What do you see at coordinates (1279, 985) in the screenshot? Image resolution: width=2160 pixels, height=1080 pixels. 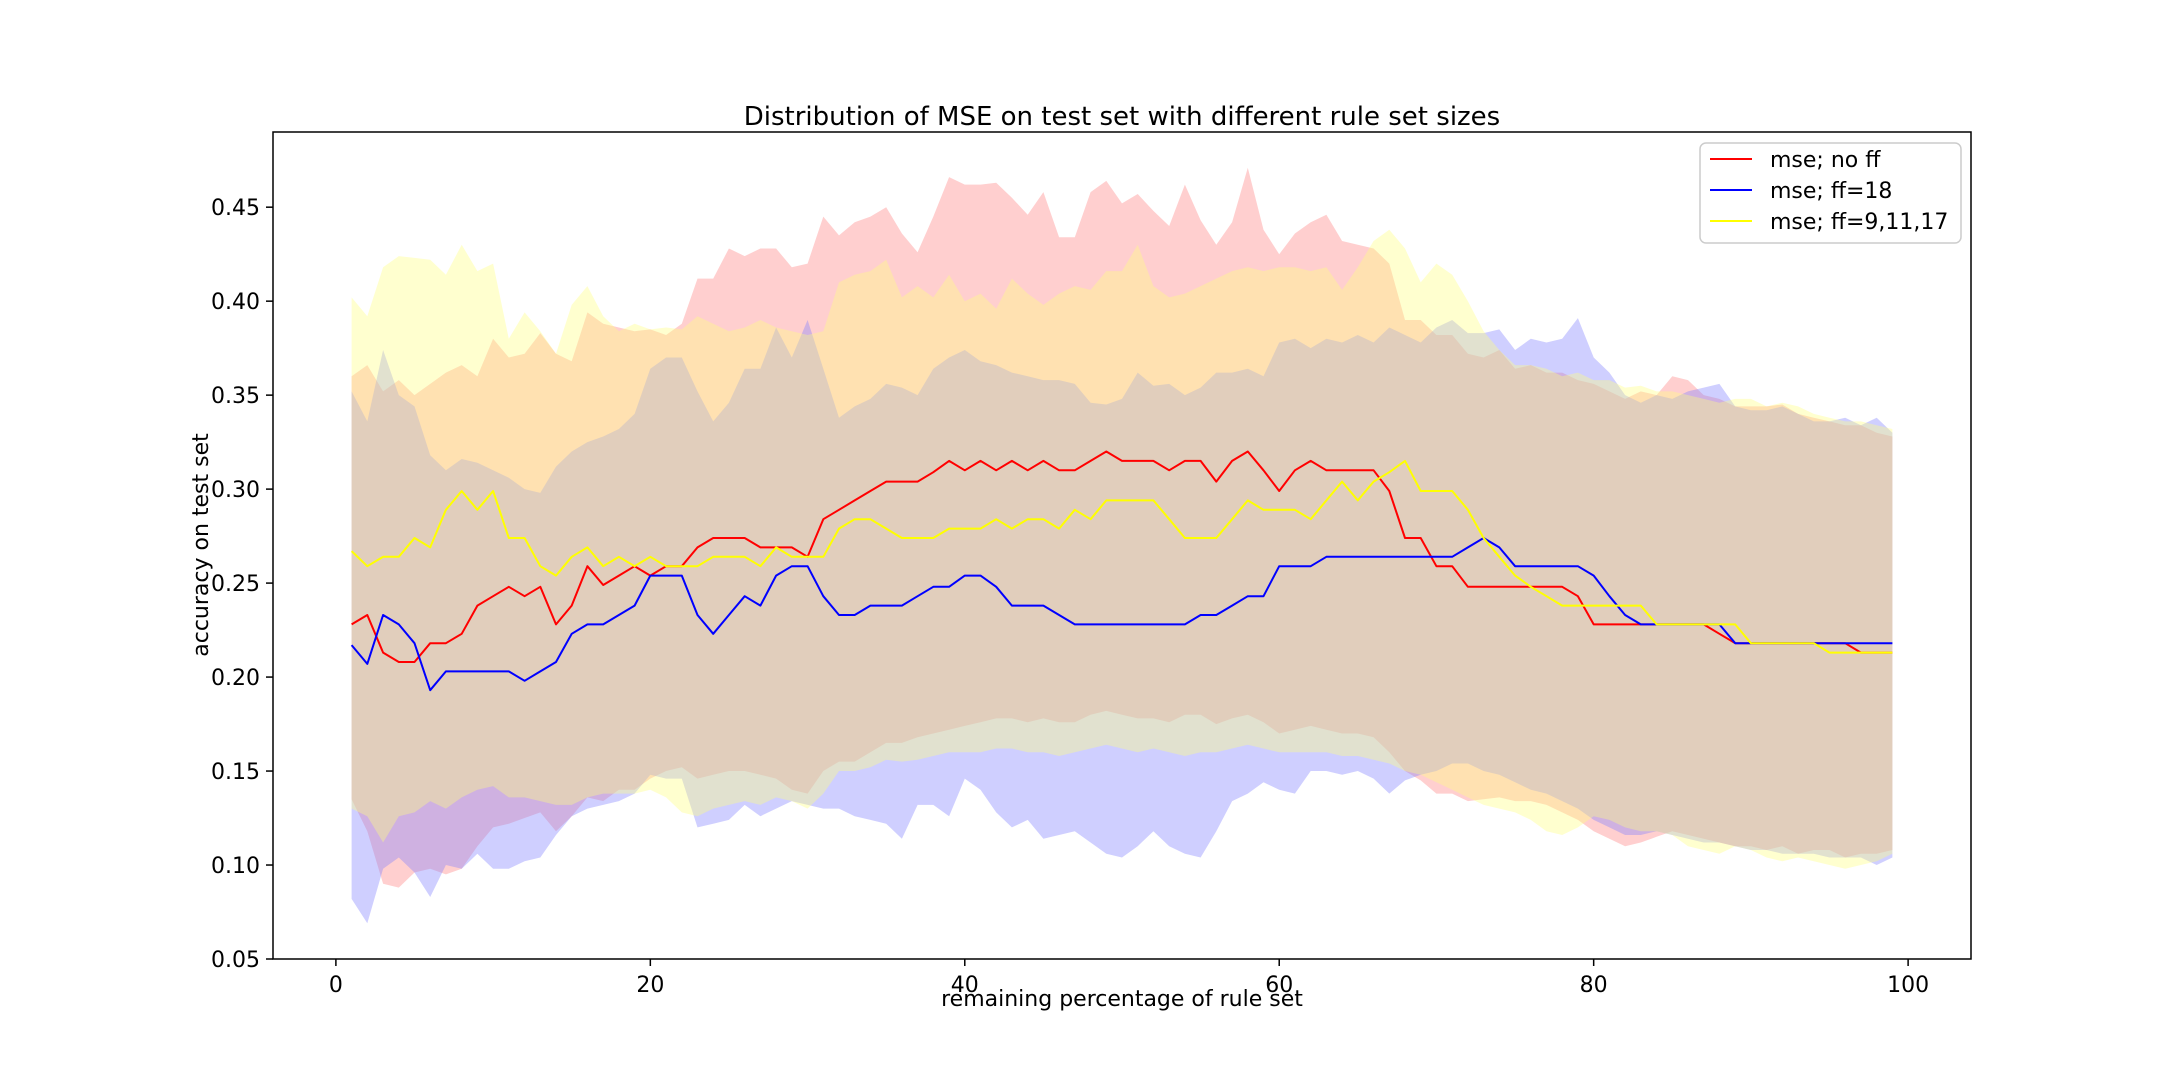 I see `x-tick-label: 60` at bounding box center [1279, 985].